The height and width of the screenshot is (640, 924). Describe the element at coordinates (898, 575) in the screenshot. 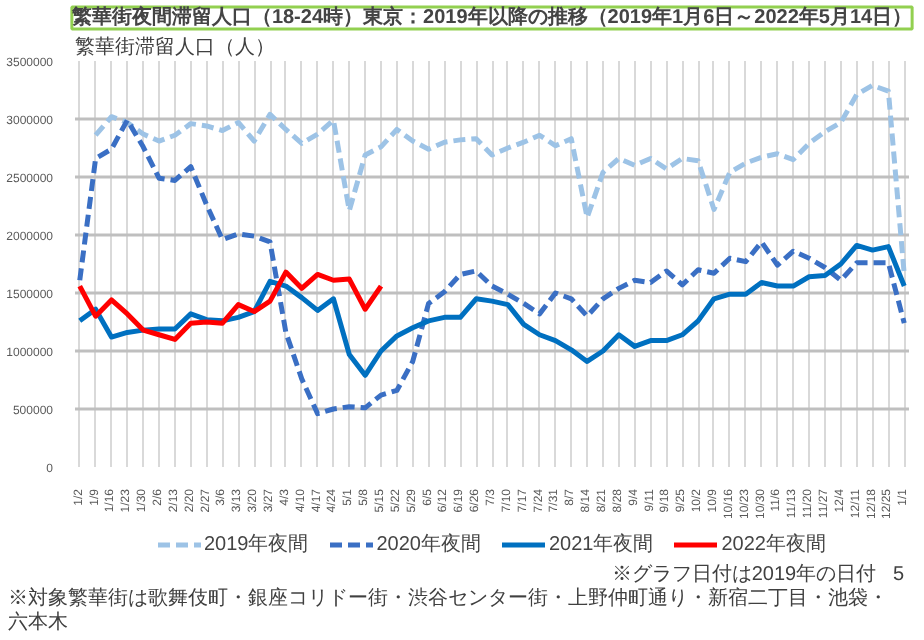

I see `text: 5` at that location.